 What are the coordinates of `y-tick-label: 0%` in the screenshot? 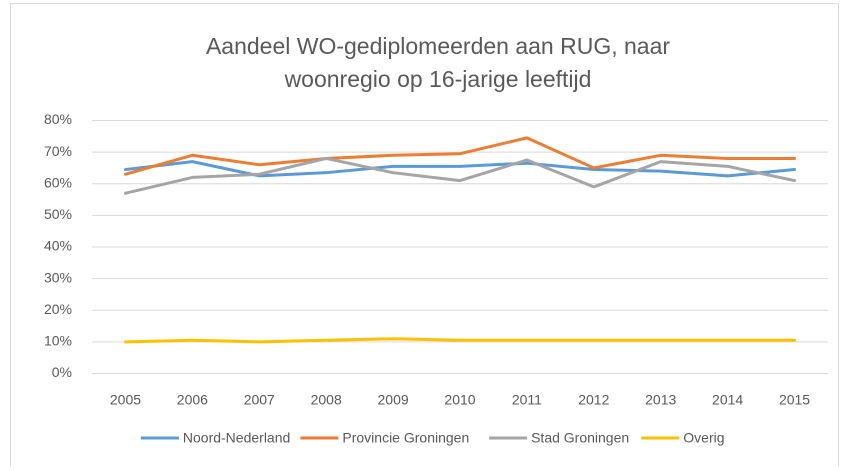 It's located at (62, 372).